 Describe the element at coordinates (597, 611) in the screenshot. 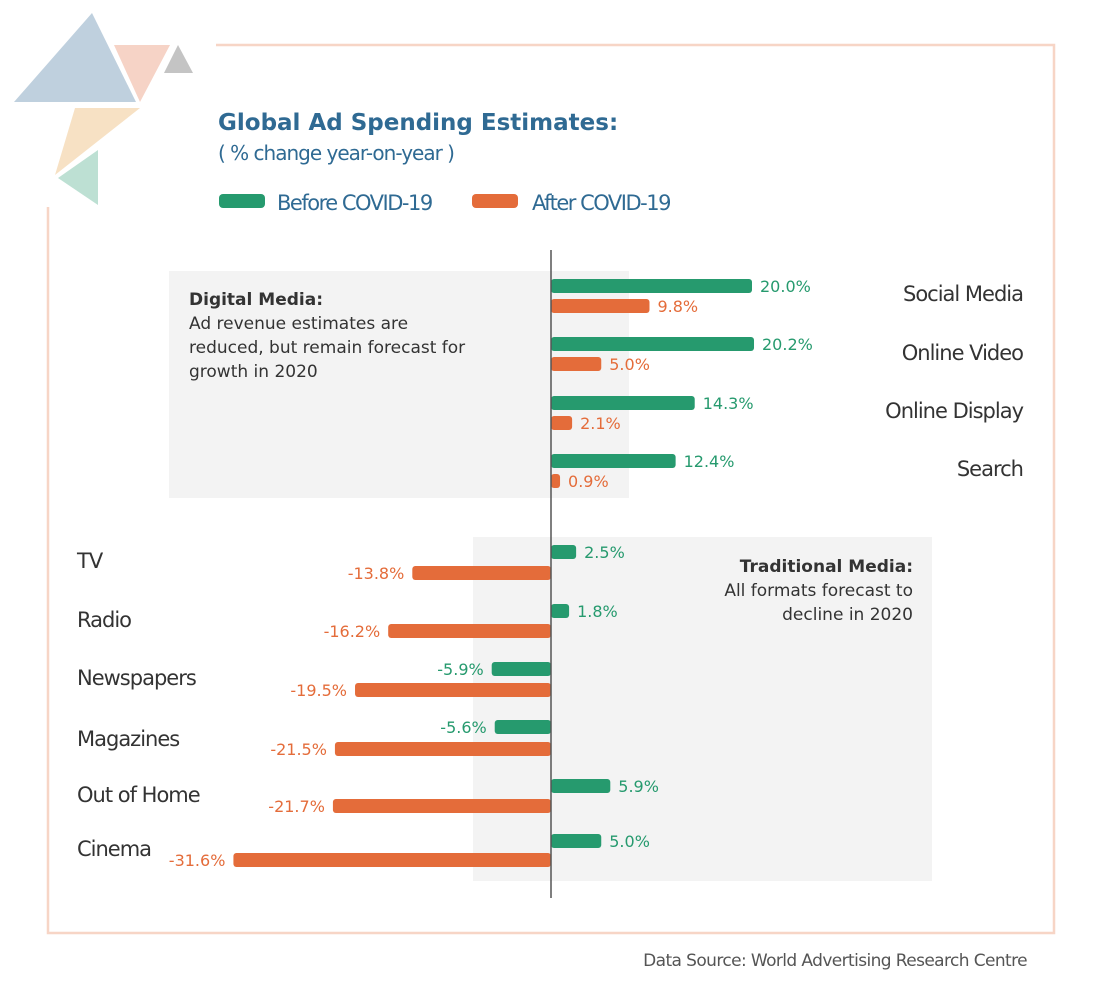

I see `data-label-before: 1.8%` at that location.